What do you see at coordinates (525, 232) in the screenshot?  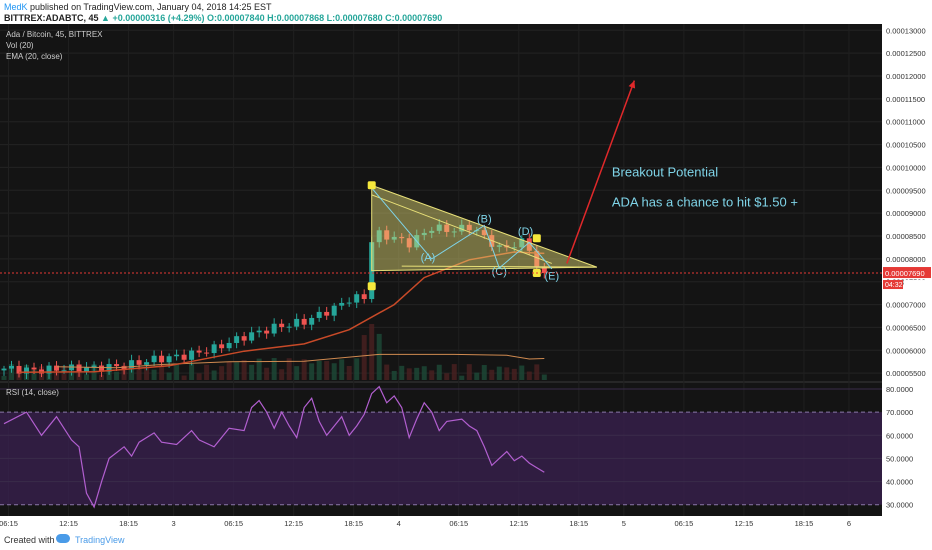 I see `wave-label: (D)` at bounding box center [525, 232].